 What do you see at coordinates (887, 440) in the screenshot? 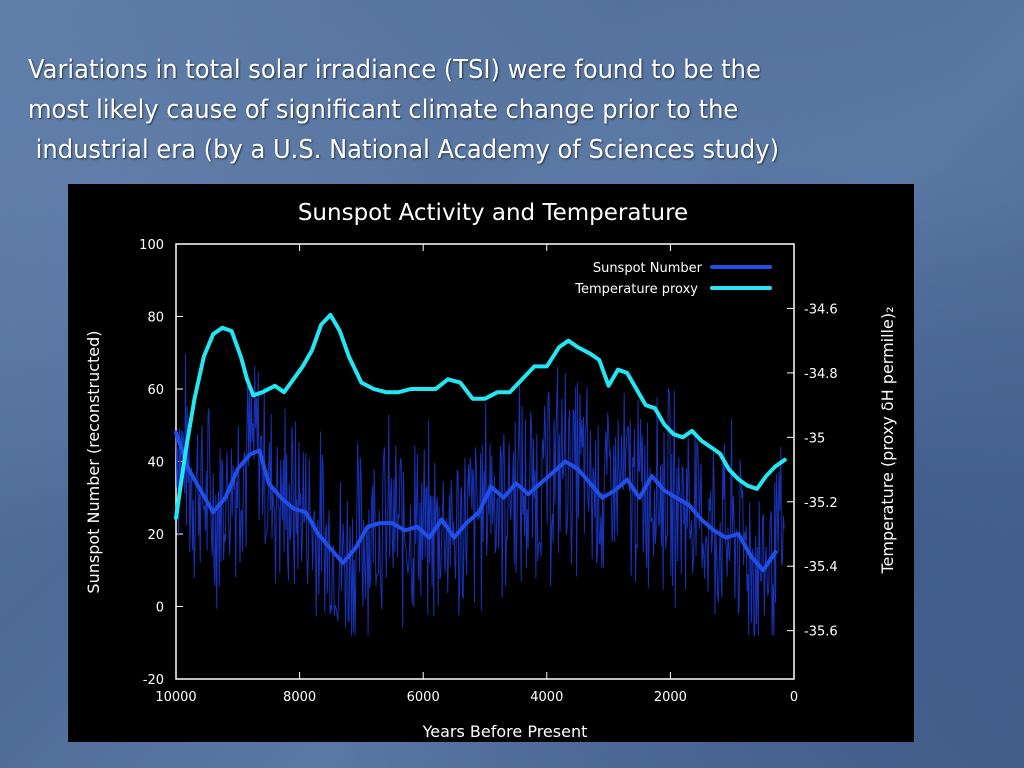
I see `y2-axis-title: Temperature (proxy δH permille)₂` at bounding box center [887, 440].